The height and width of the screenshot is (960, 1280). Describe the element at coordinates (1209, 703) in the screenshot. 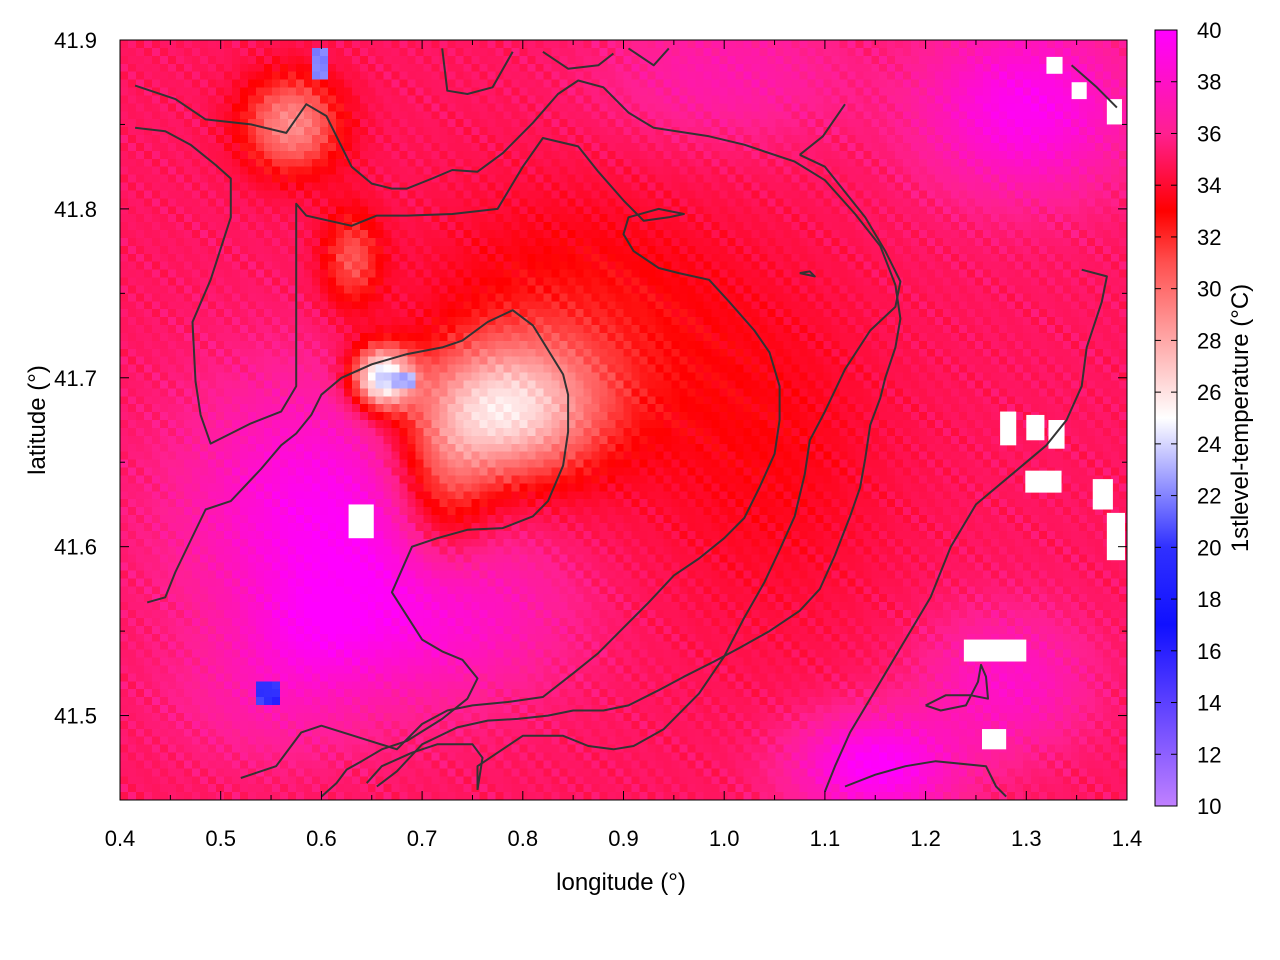

I see `colorbar-tick-label: 14` at that location.